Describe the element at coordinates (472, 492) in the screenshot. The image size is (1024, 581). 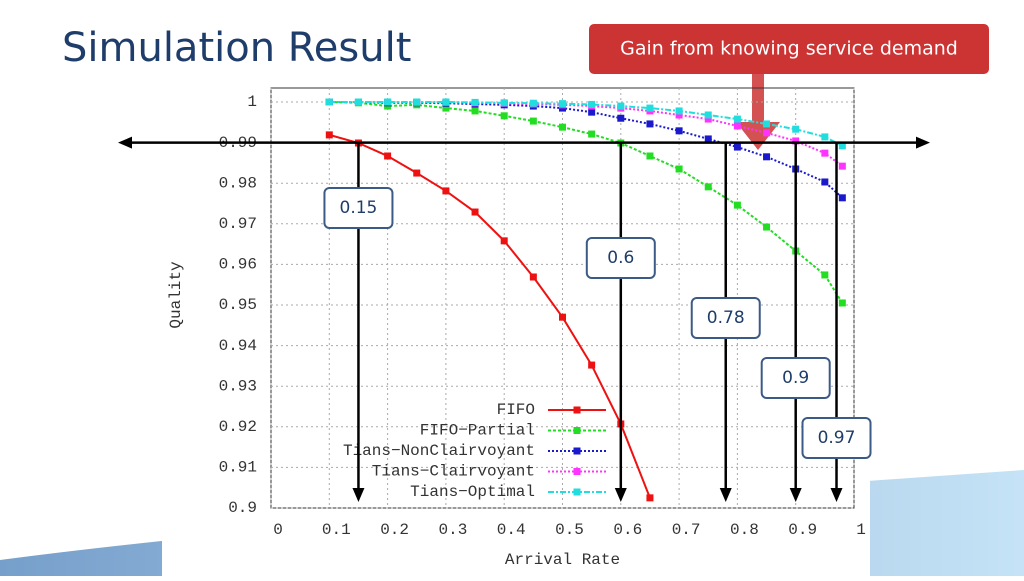
I see `legend-label: Tians−Optimal` at that location.